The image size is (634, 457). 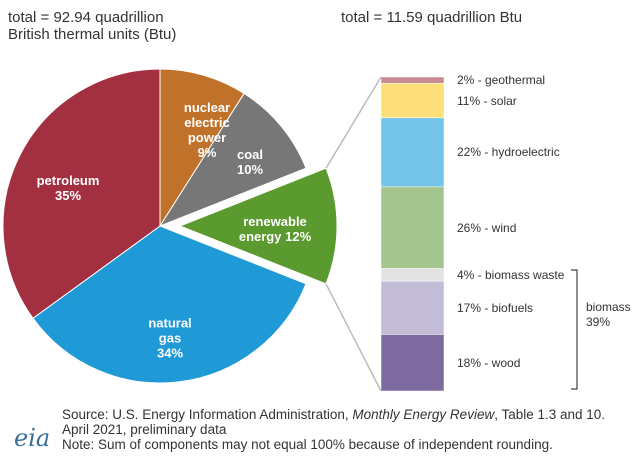 What do you see at coordinates (487, 227) in the screenshot?
I see `segment-label: 26% - wind` at bounding box center [487, 227].